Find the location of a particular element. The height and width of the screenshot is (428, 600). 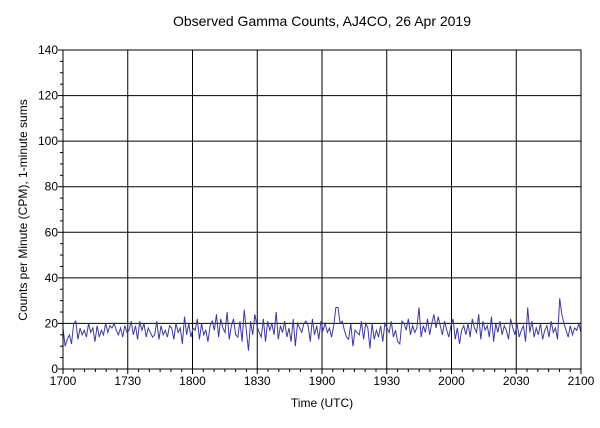

y-axis-label: Counts per Minute (CPM), 1-minute sums is located at coordinates (23, 209).